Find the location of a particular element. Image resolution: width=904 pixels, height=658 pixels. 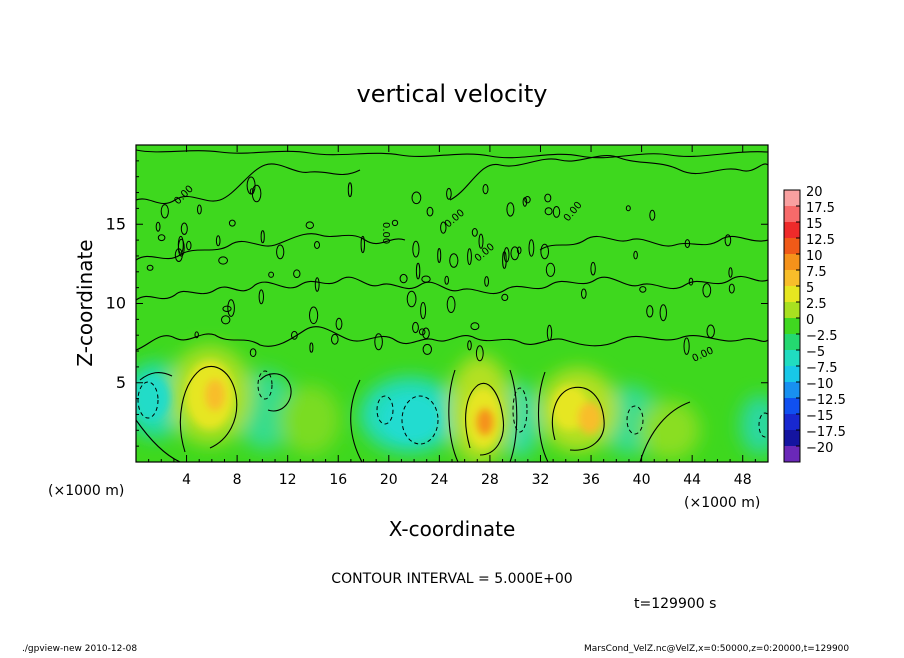

x-tick-label: 36 is located at coordinates (591, 480).